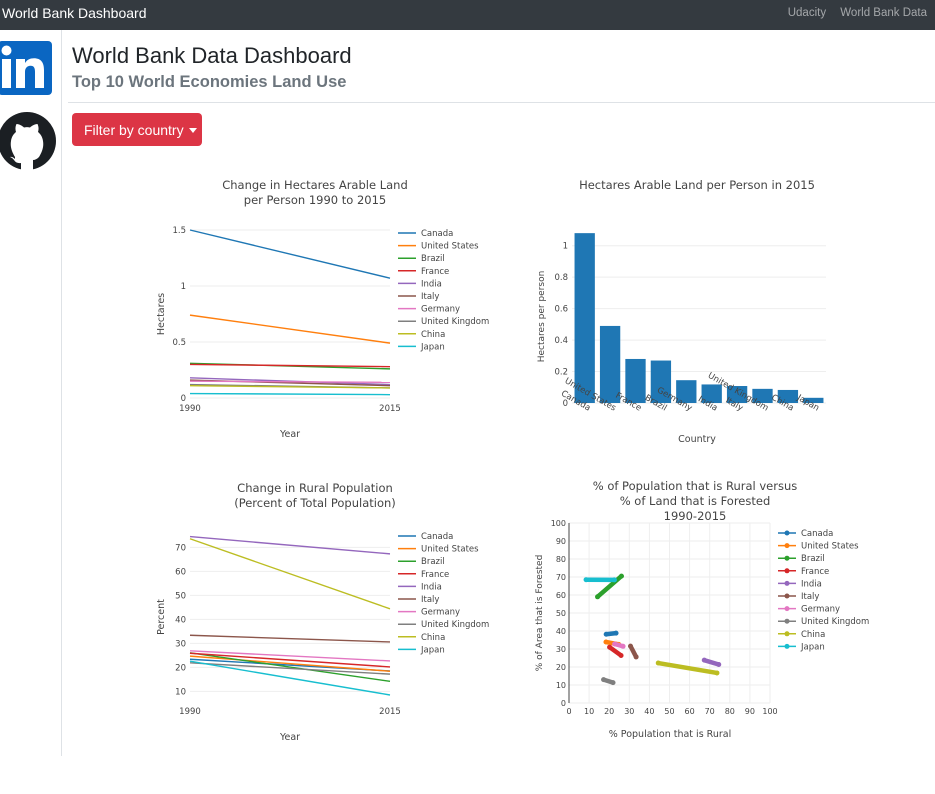 The image size is (935, 794). I want to click on rural-vs-forest-xtick-100: 100, so click(769, 711).